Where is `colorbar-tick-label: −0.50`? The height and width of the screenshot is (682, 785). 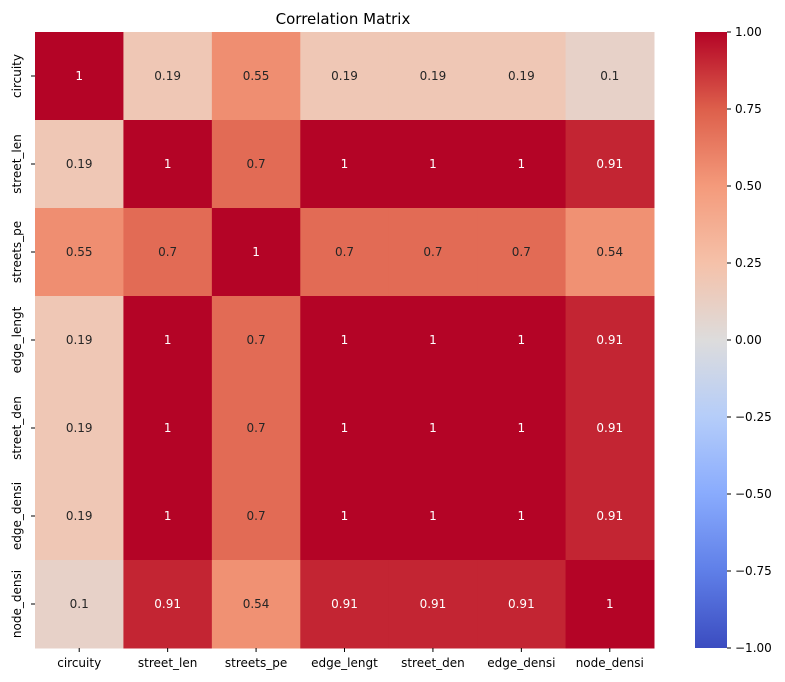 colorbar-tick-label: −0.50 is located at coordinates (753, 494).